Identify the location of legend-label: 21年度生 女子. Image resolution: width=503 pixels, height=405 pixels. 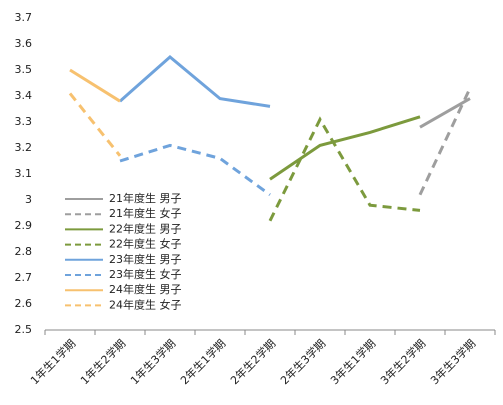
(145, 213).